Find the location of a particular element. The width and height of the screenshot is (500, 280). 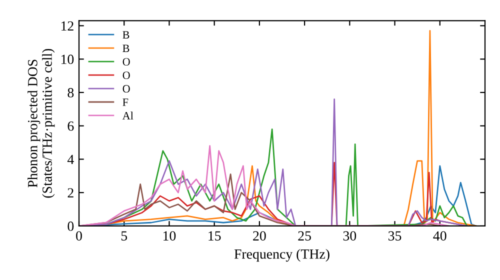

y-tick-label: 0 is located at coordinates (71, 226).